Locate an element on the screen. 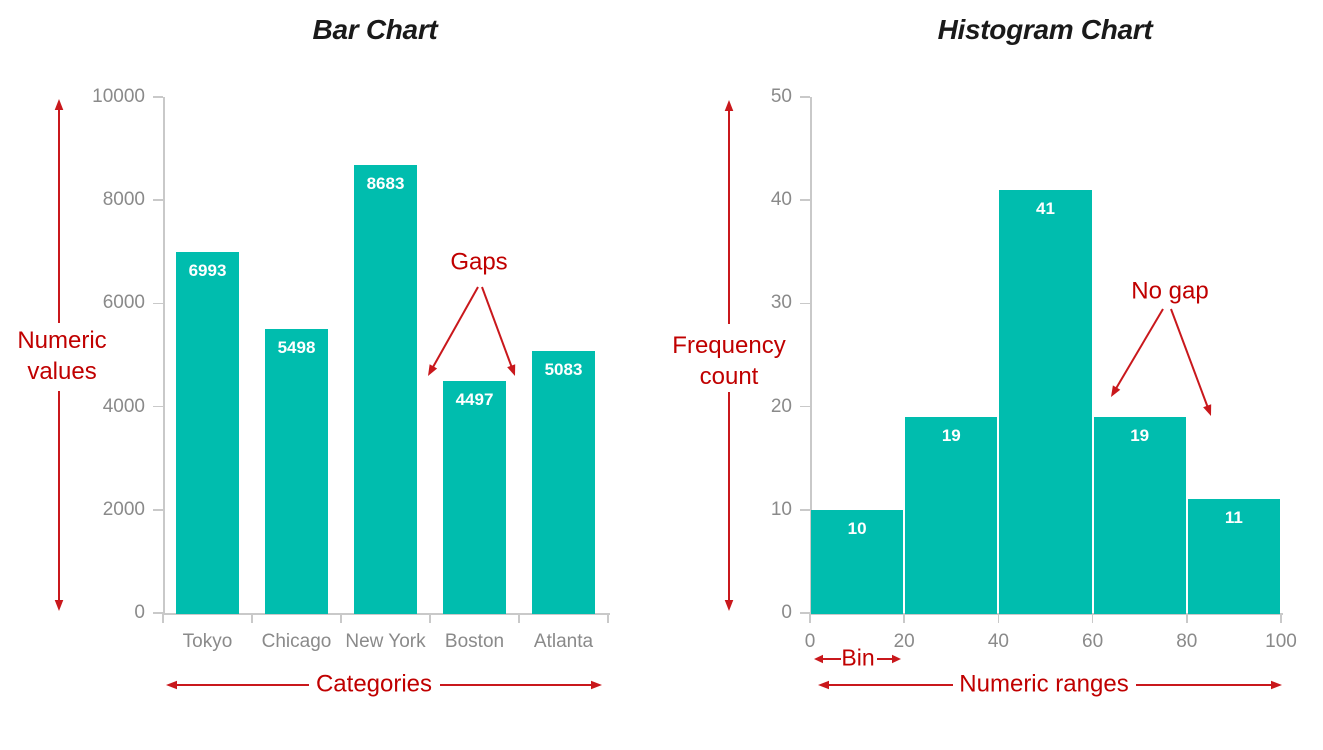 This screenshot has width=1323, height=750. category-label: Atlanta is located at coordinates (563, 641).